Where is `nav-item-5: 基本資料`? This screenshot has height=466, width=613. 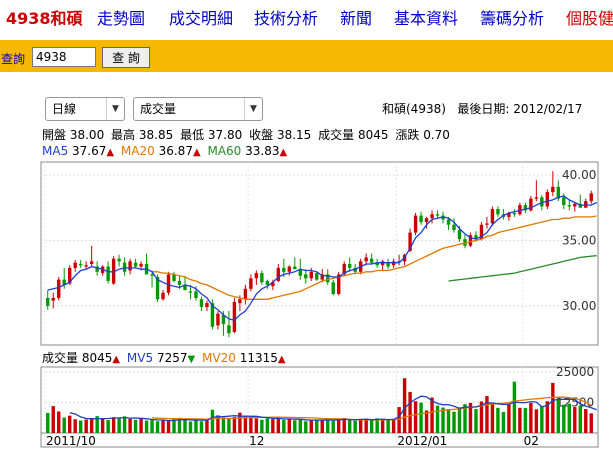 nav-item-5: 基本資料 is located at coordinates (426, 18).